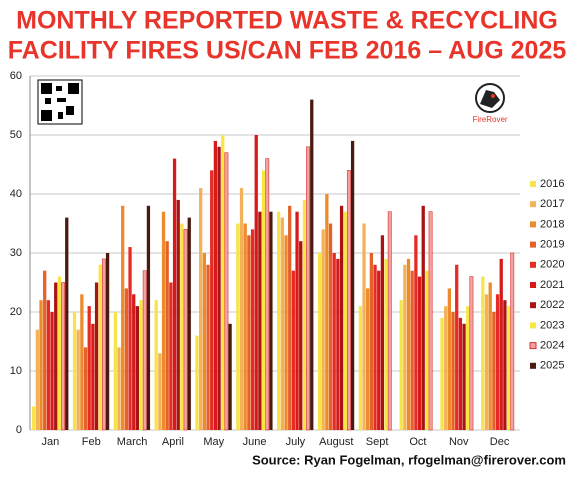  Describe the element at coordinates (19, 430) in the screenshot. I see `y-tick-label: 0` at that location.